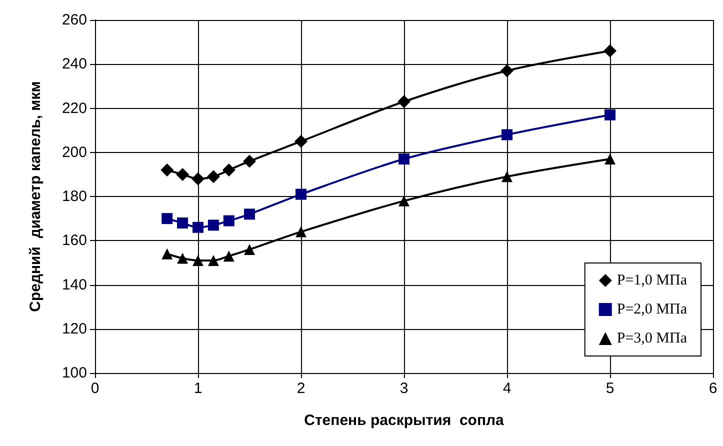  Describe the element at coordinates (652, 280) in the screenshot. I see `legend-label: P=1,0 МПа` at that location.